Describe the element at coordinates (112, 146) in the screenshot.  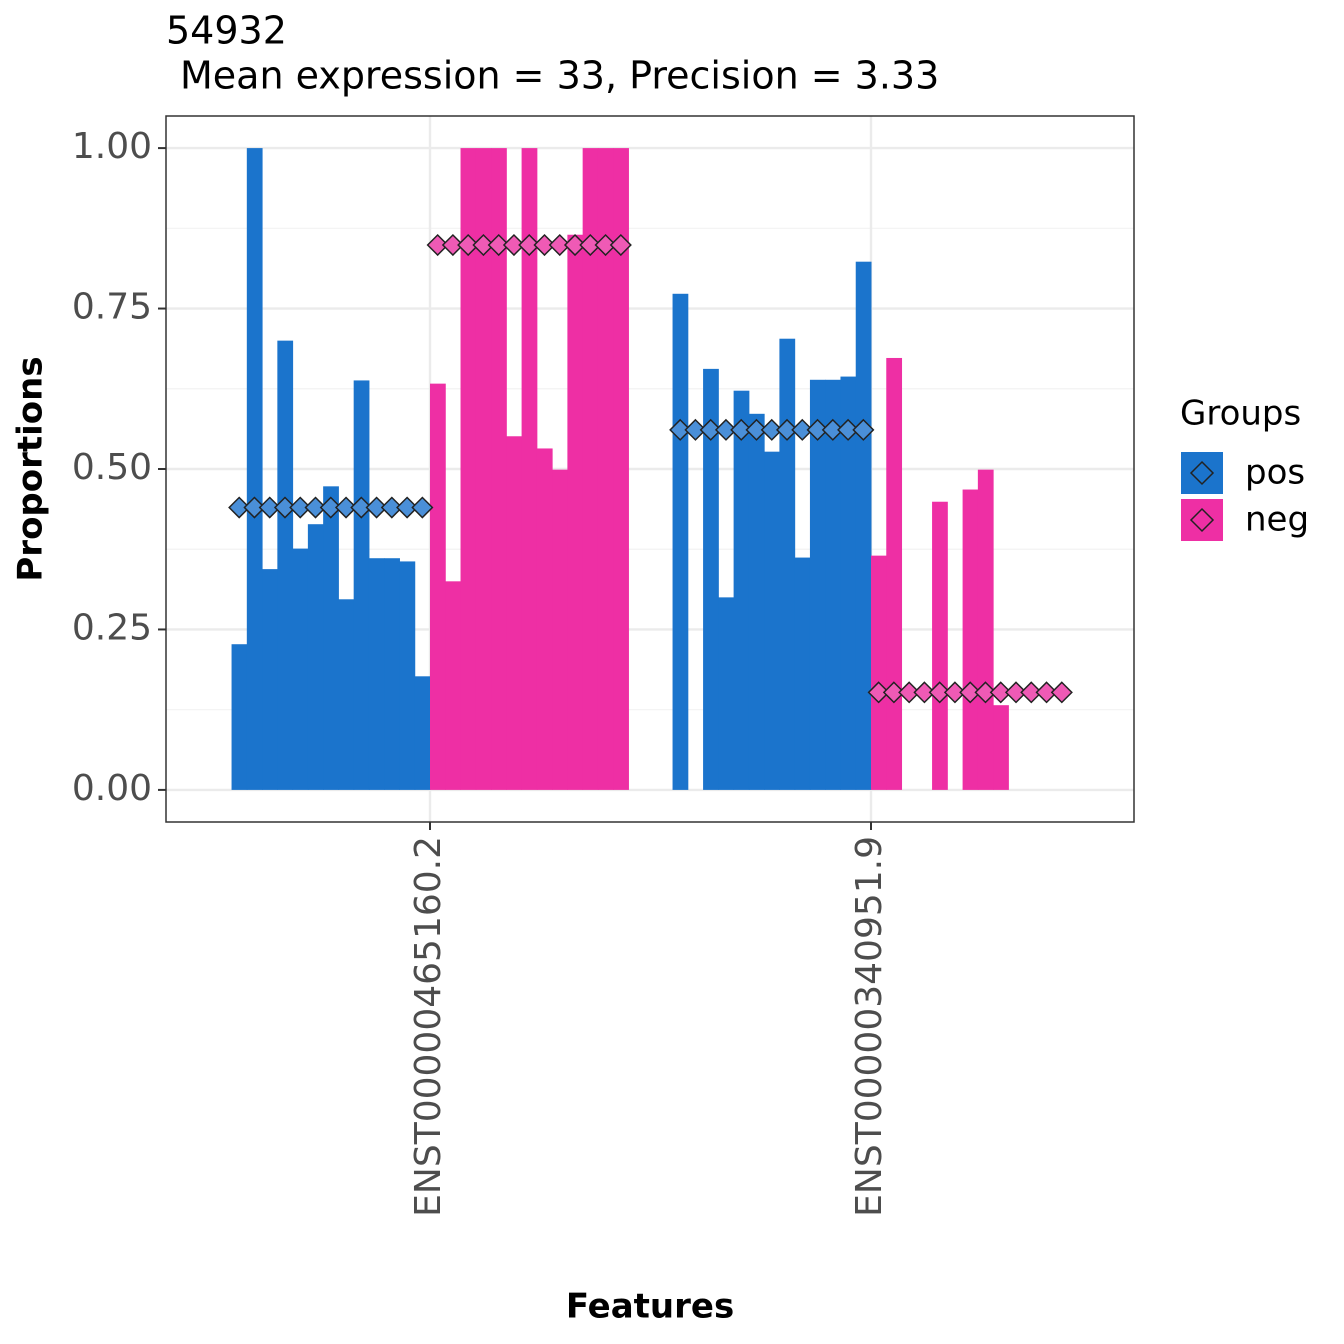
I see `y-tick-label: 1.00` at that location.